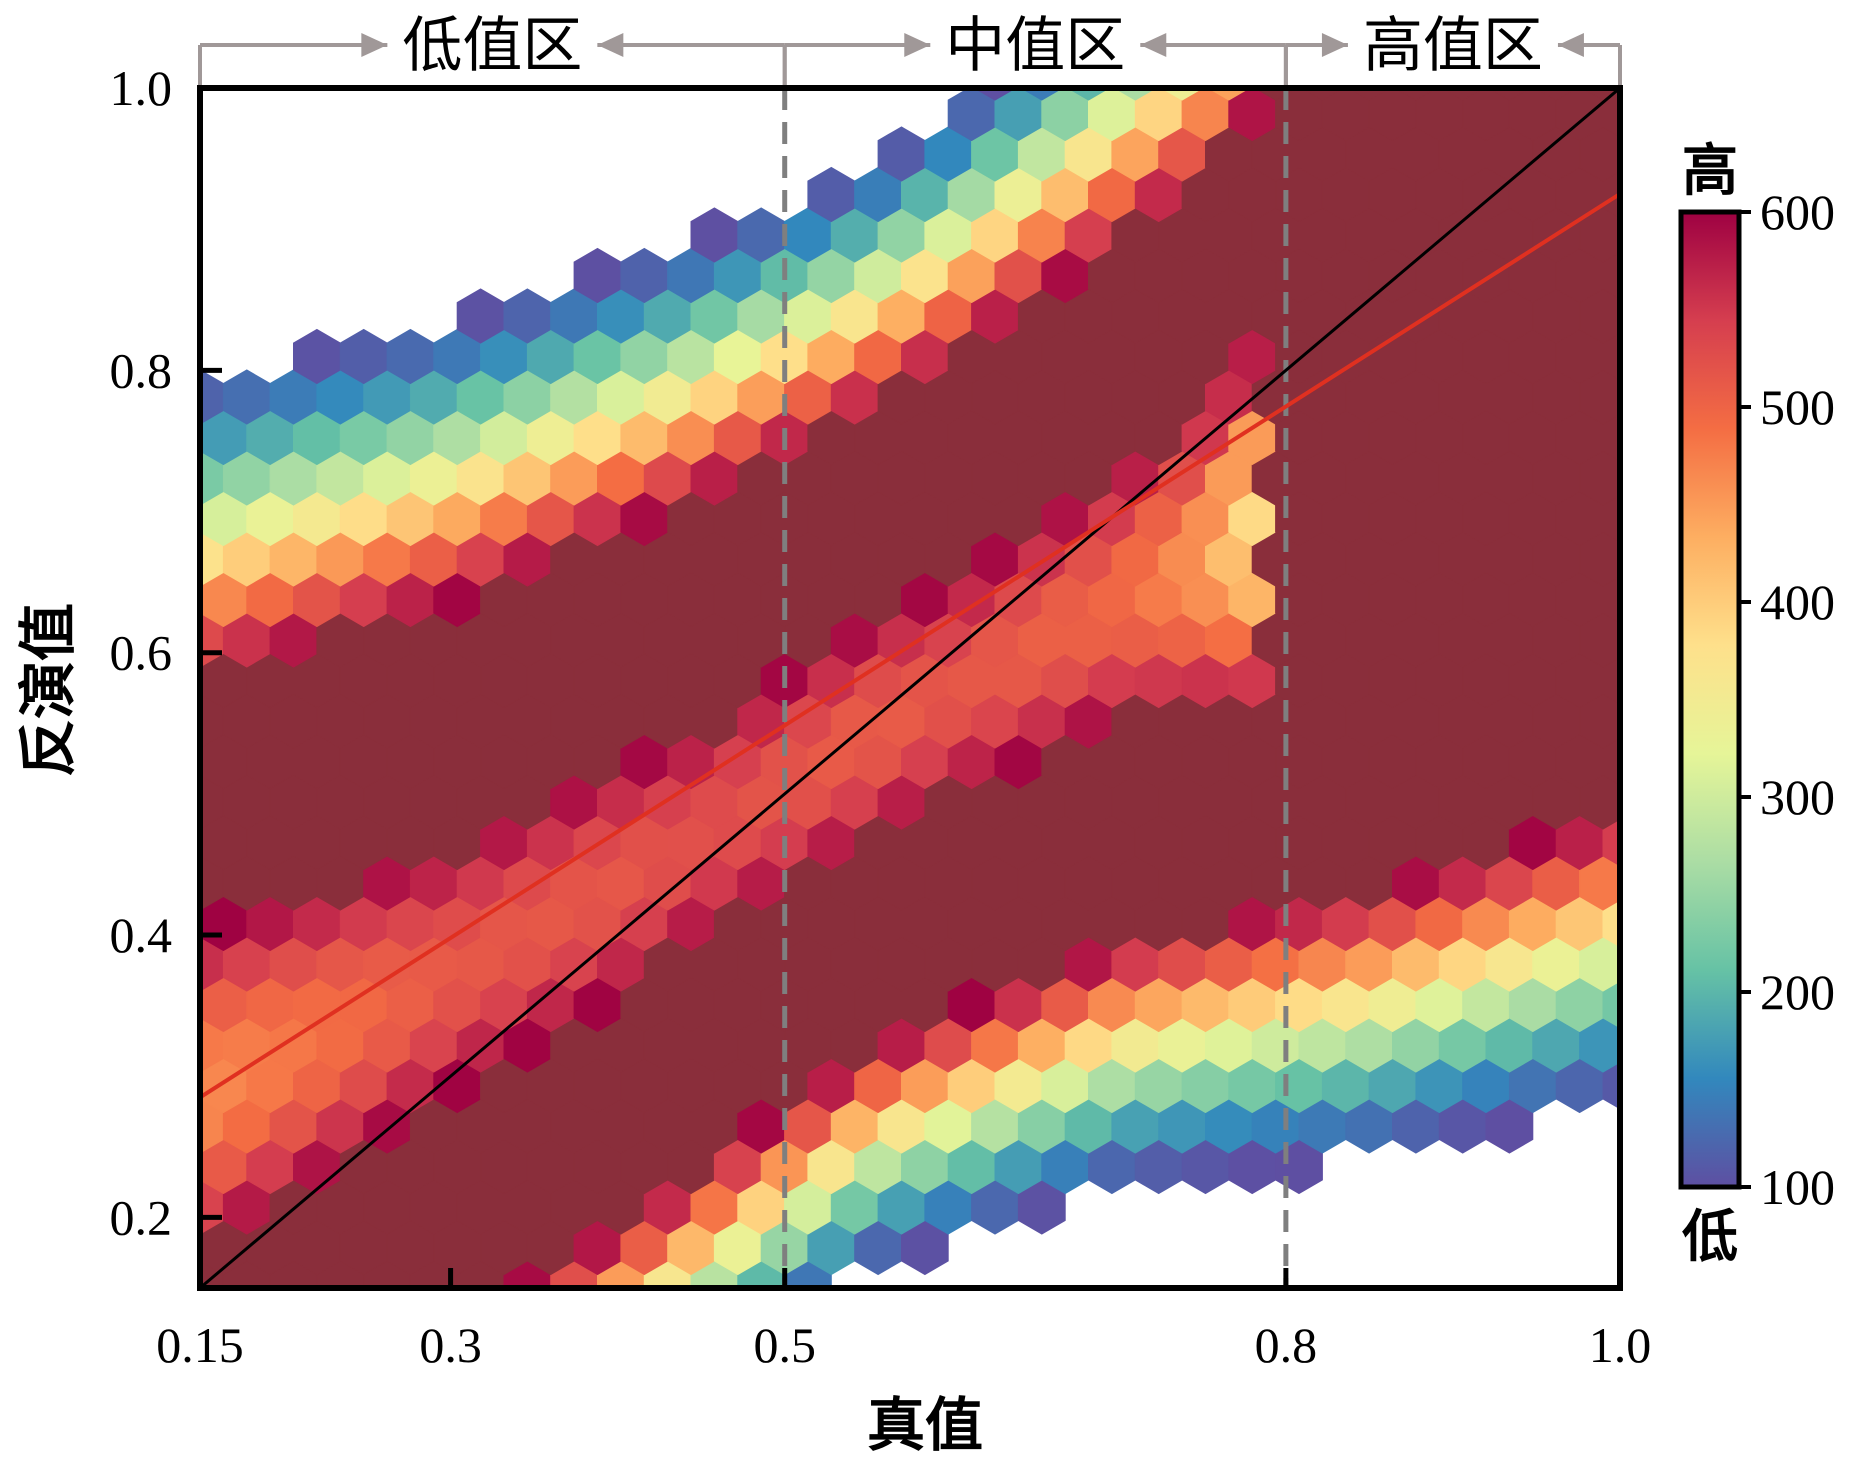 This screenshot has width=1863, height=1457. I want to click on colorbar-tick-label: 400, so click(1797, 602).